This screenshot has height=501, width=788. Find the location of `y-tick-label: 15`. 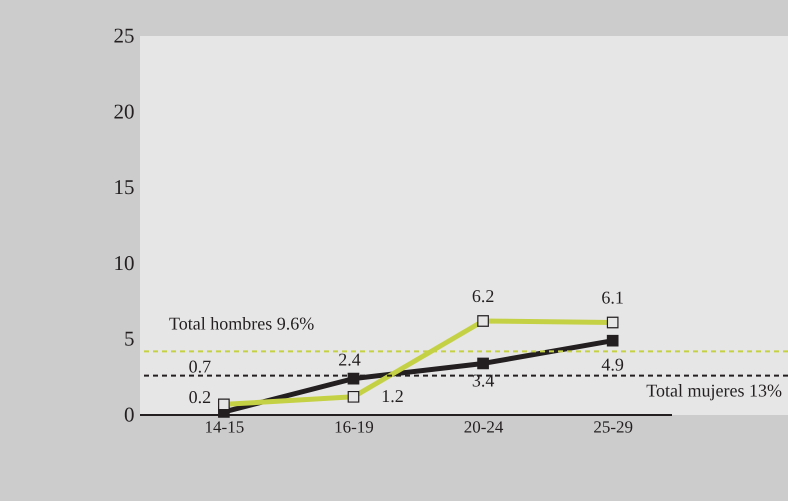

y-tick-label: 15 is located at coordinates (124, 187).